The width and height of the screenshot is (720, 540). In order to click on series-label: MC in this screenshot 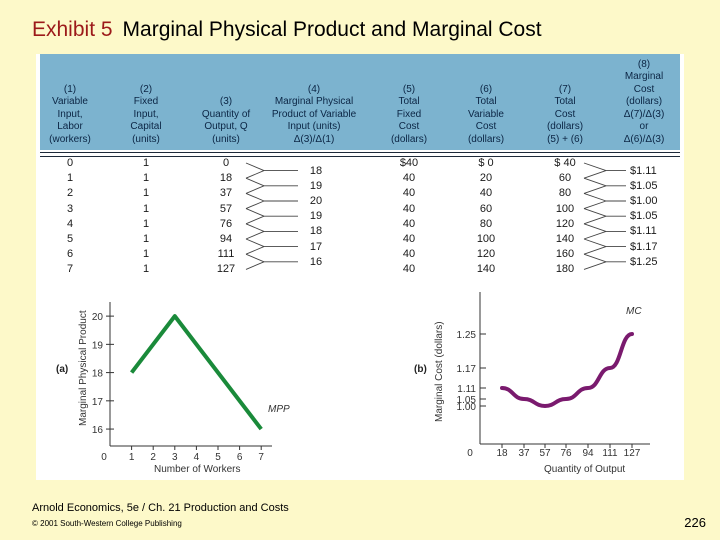, I will do `click(634, 311)`.